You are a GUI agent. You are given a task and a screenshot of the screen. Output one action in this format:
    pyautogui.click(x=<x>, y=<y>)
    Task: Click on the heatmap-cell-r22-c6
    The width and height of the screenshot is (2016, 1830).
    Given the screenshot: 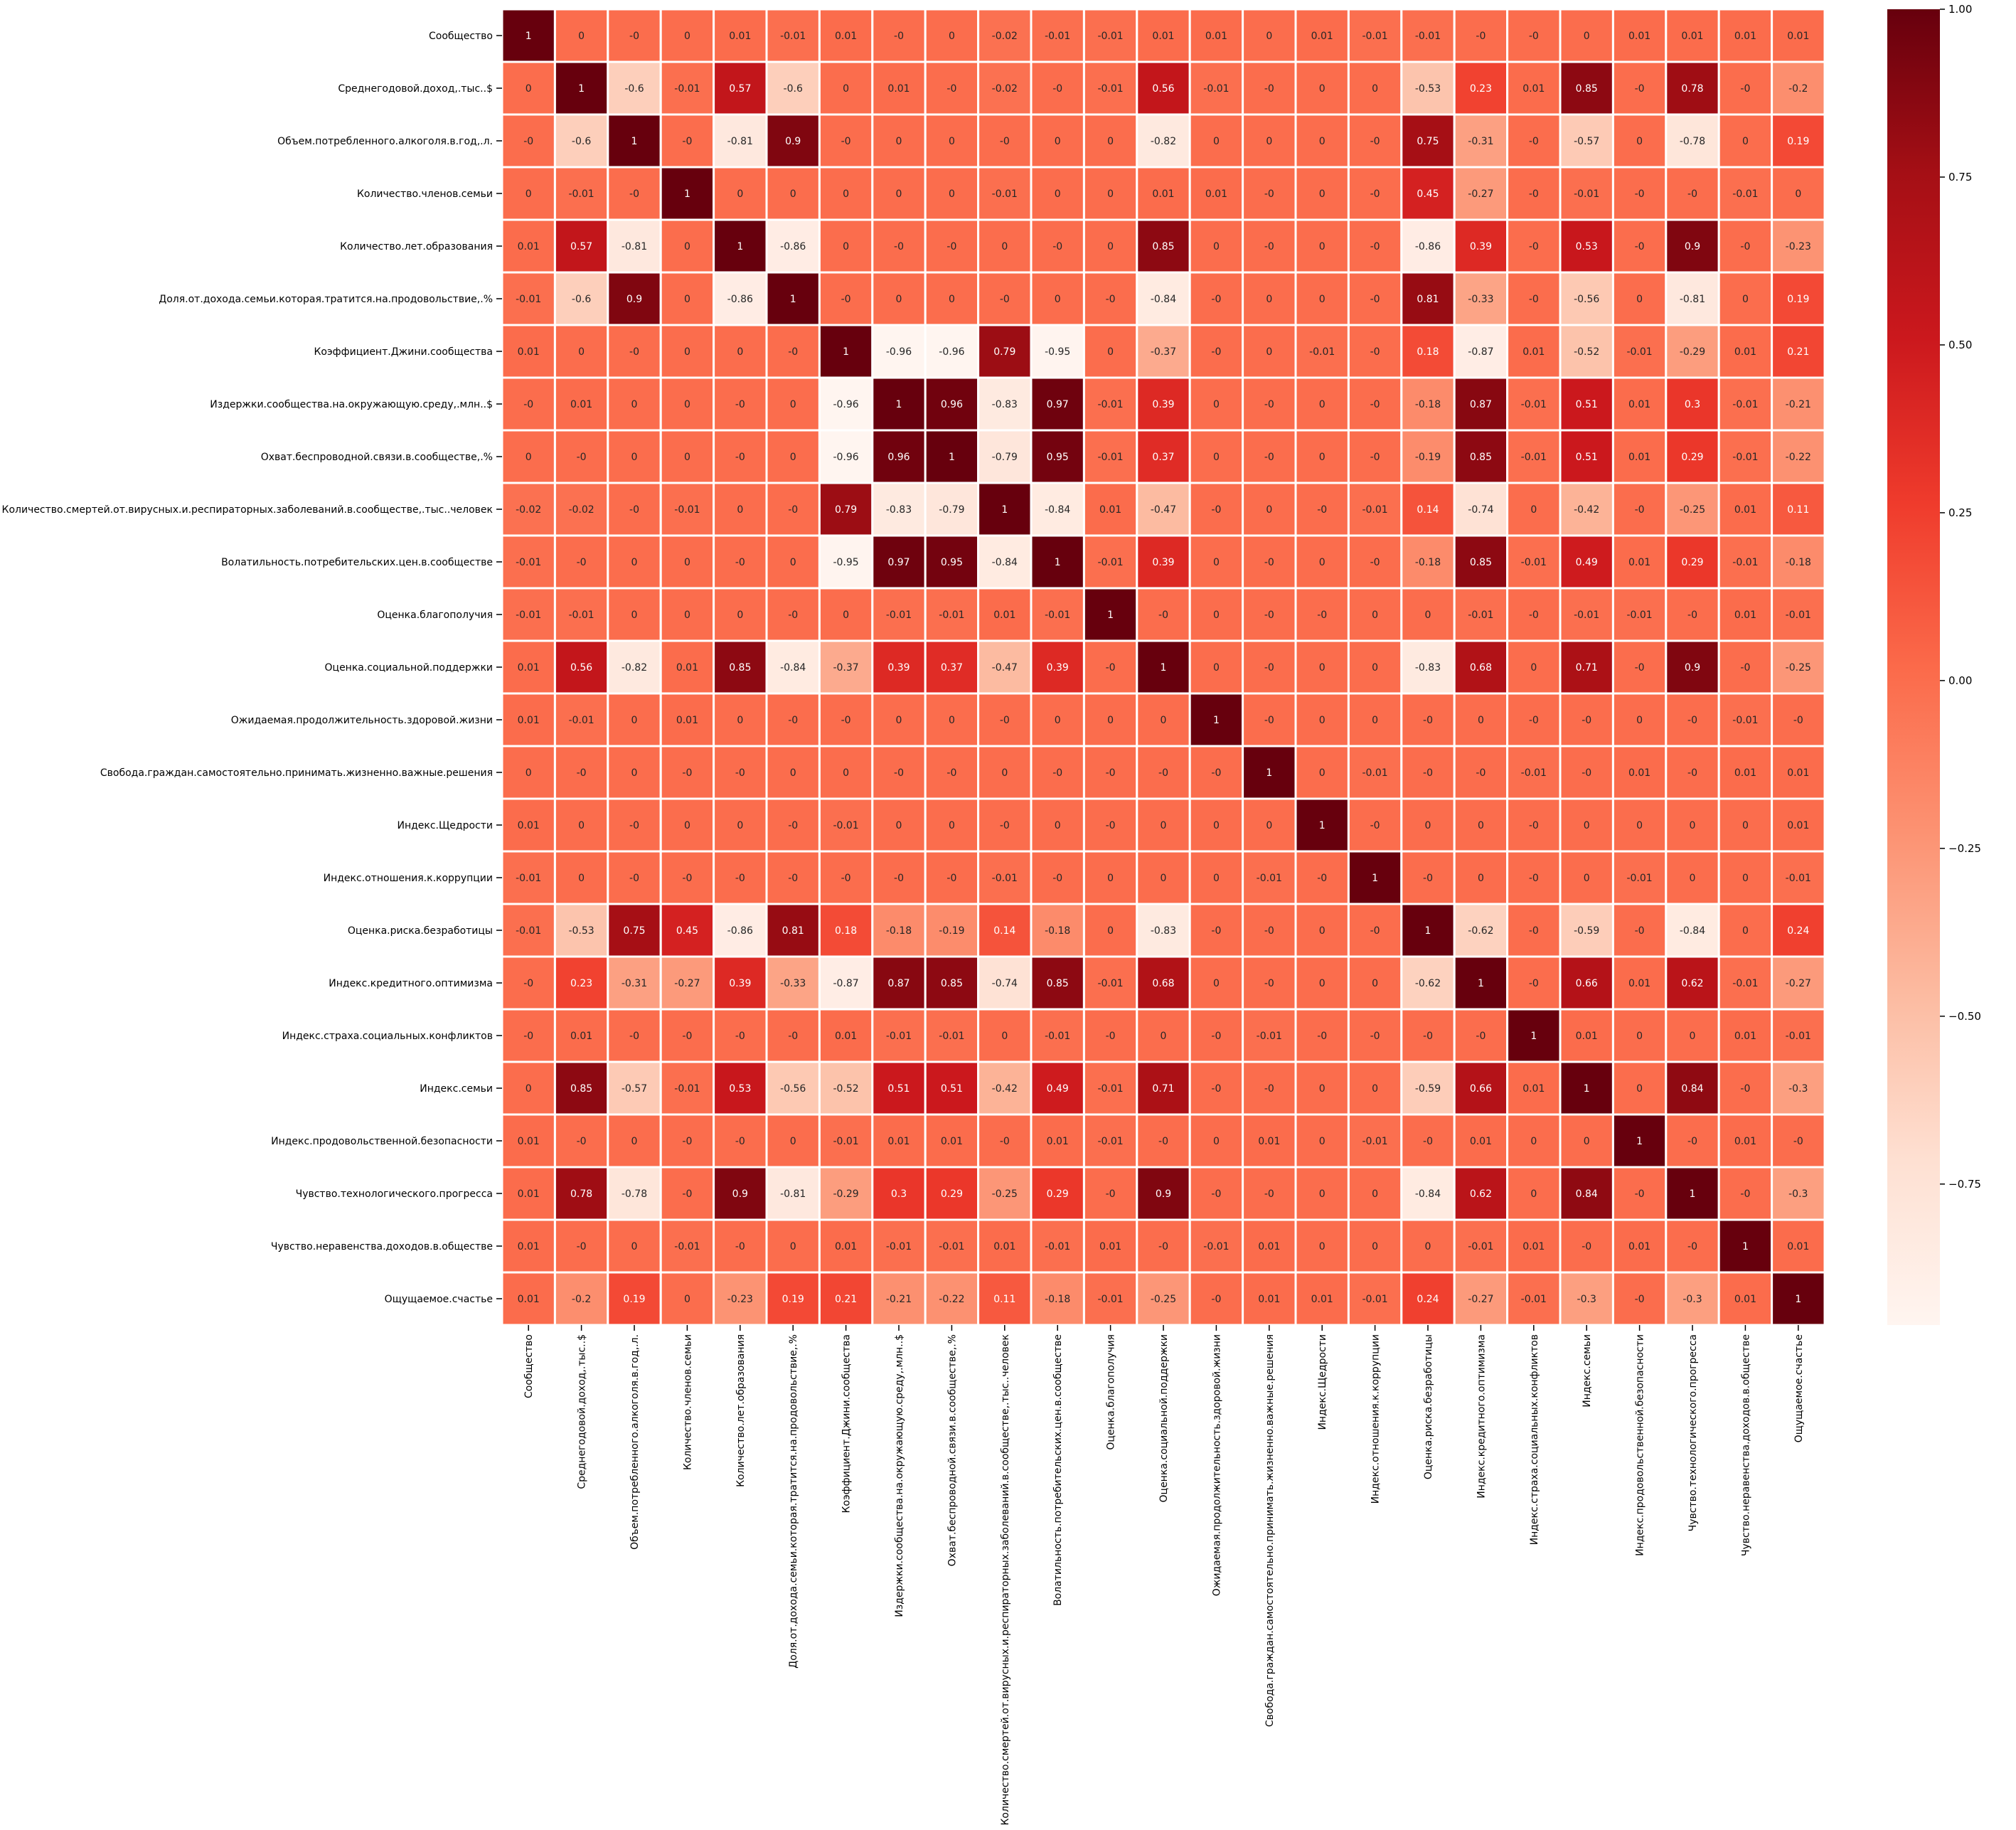 What is the action you would take?
    pyautogui.click(x=846, y=1193)
    